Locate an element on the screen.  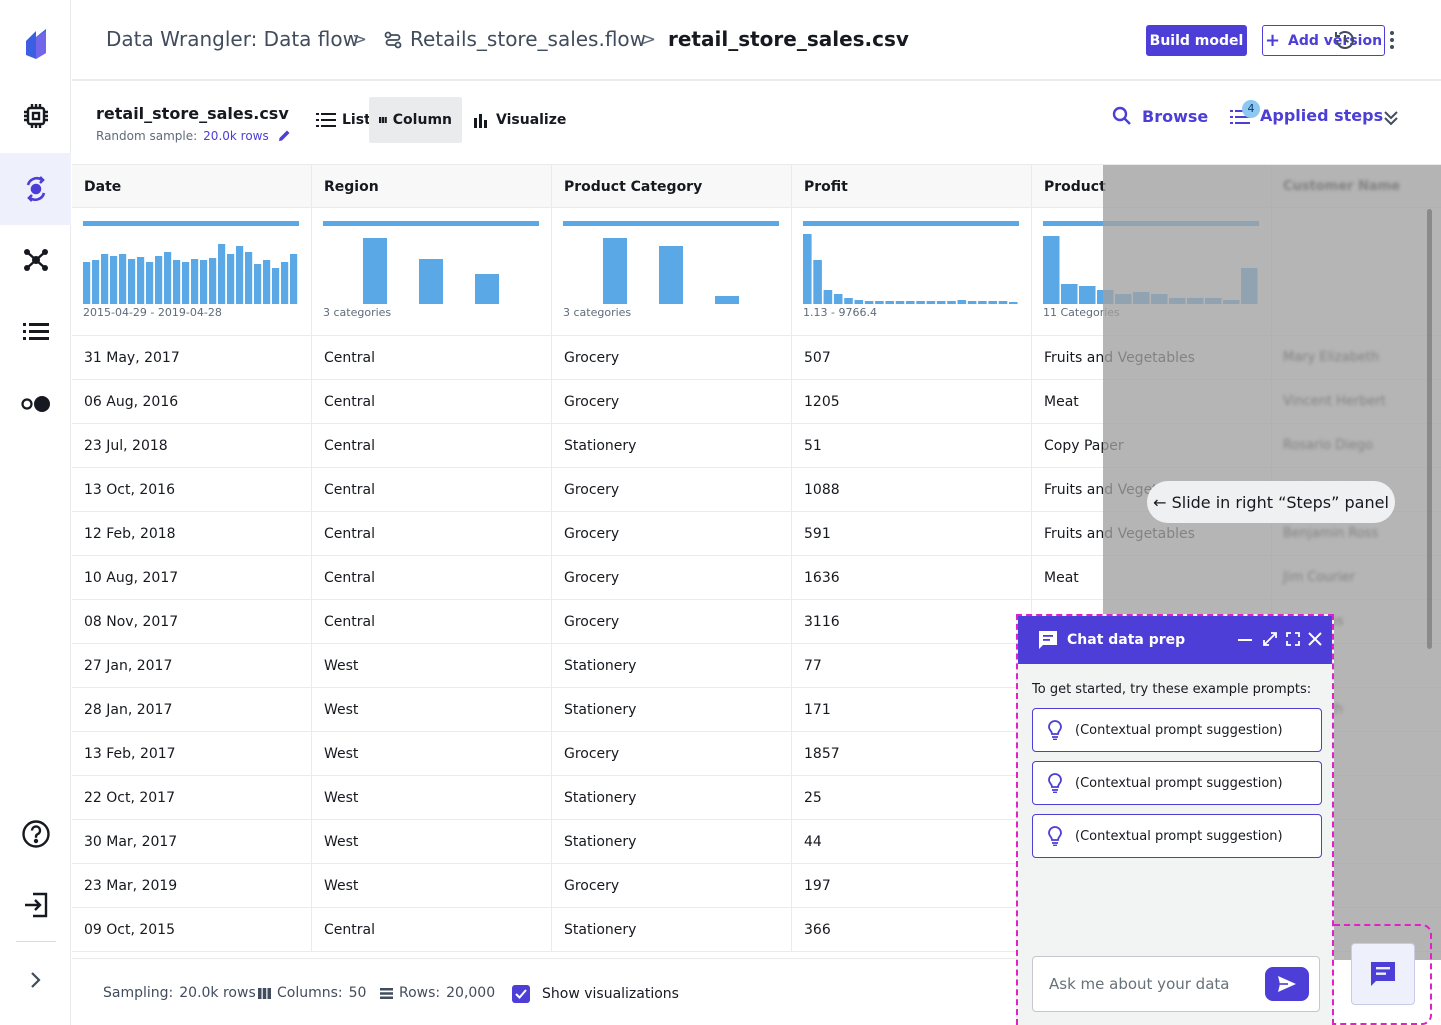
minimize-icon is located at coordinates (1245, 640).